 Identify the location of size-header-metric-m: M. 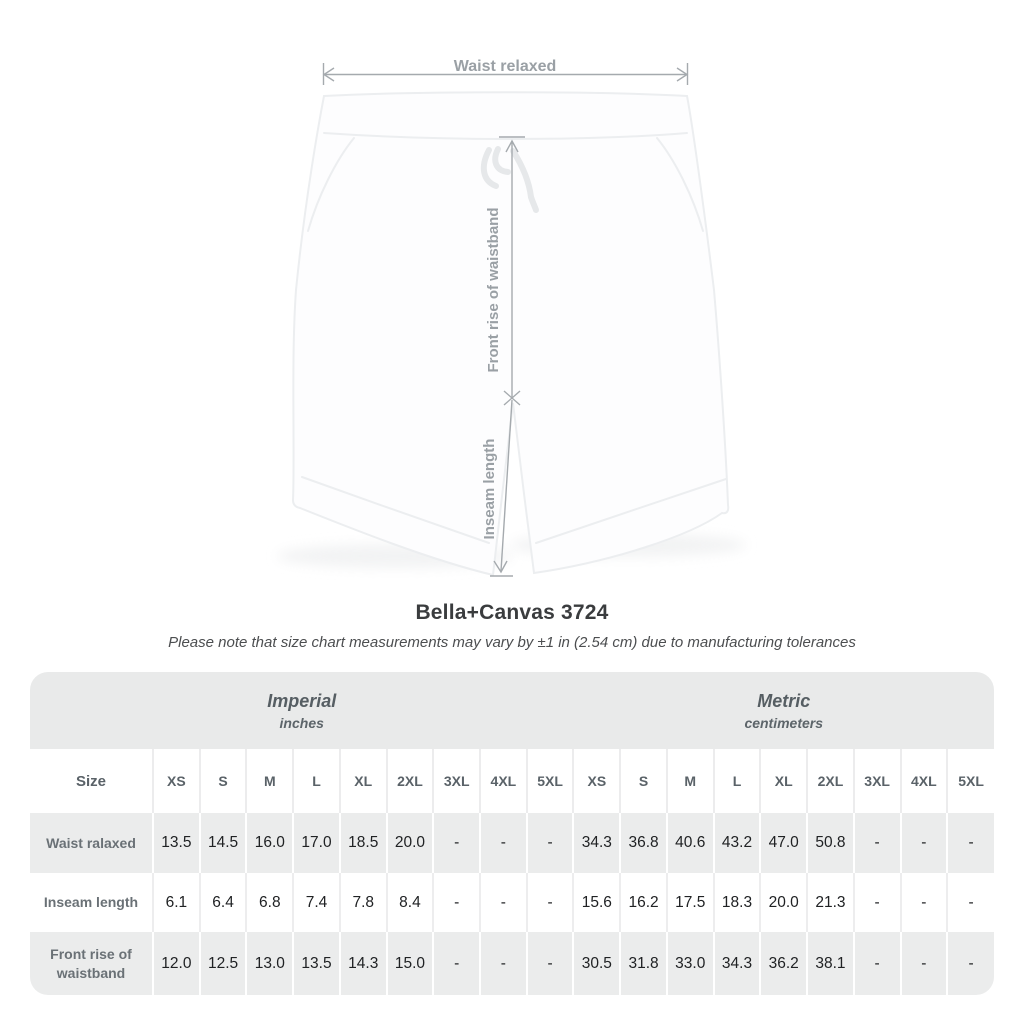
(689, 781).